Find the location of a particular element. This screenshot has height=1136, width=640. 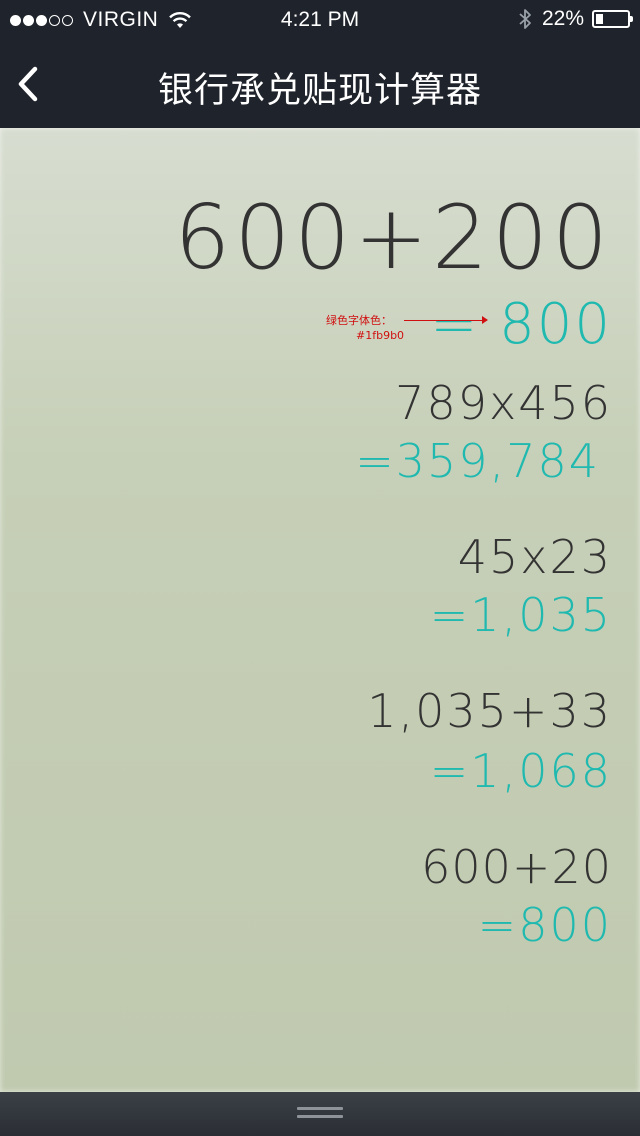

carrier-name: VIRGIN is located at coordinates (121, 19).